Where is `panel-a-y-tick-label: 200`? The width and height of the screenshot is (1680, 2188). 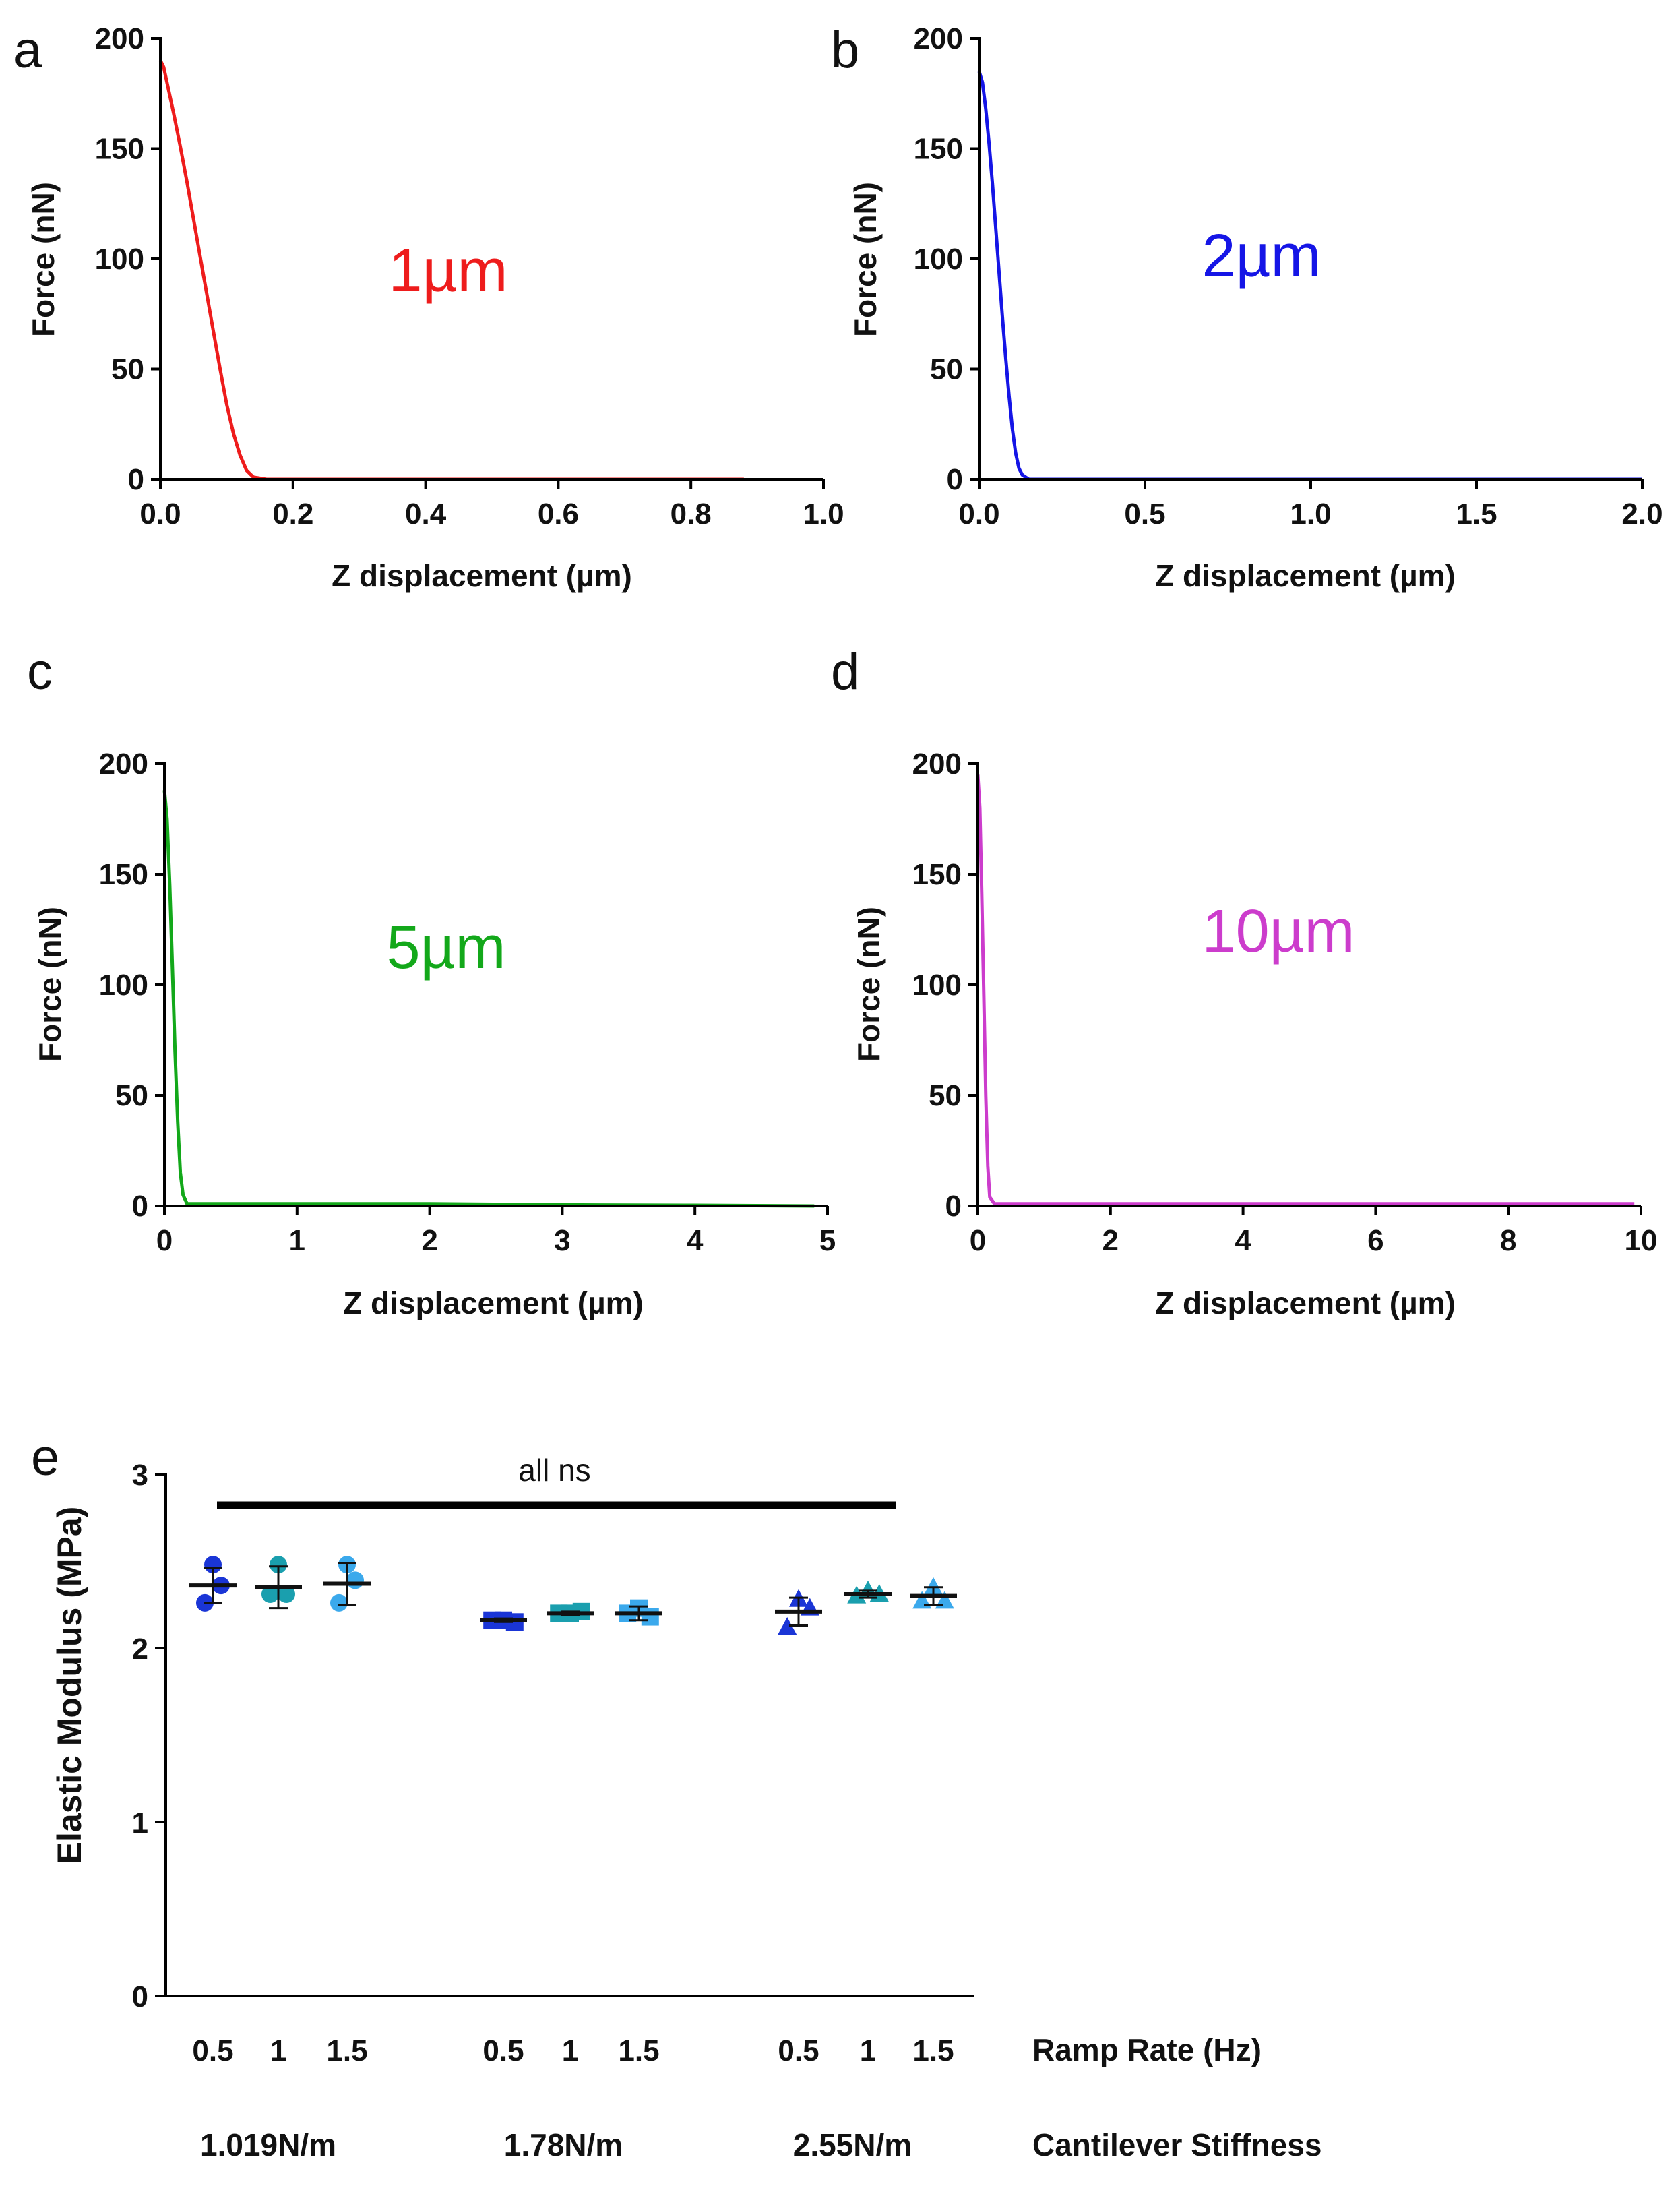
panel-a-y-tick-label: 200 is located at coordinates (119, 38).